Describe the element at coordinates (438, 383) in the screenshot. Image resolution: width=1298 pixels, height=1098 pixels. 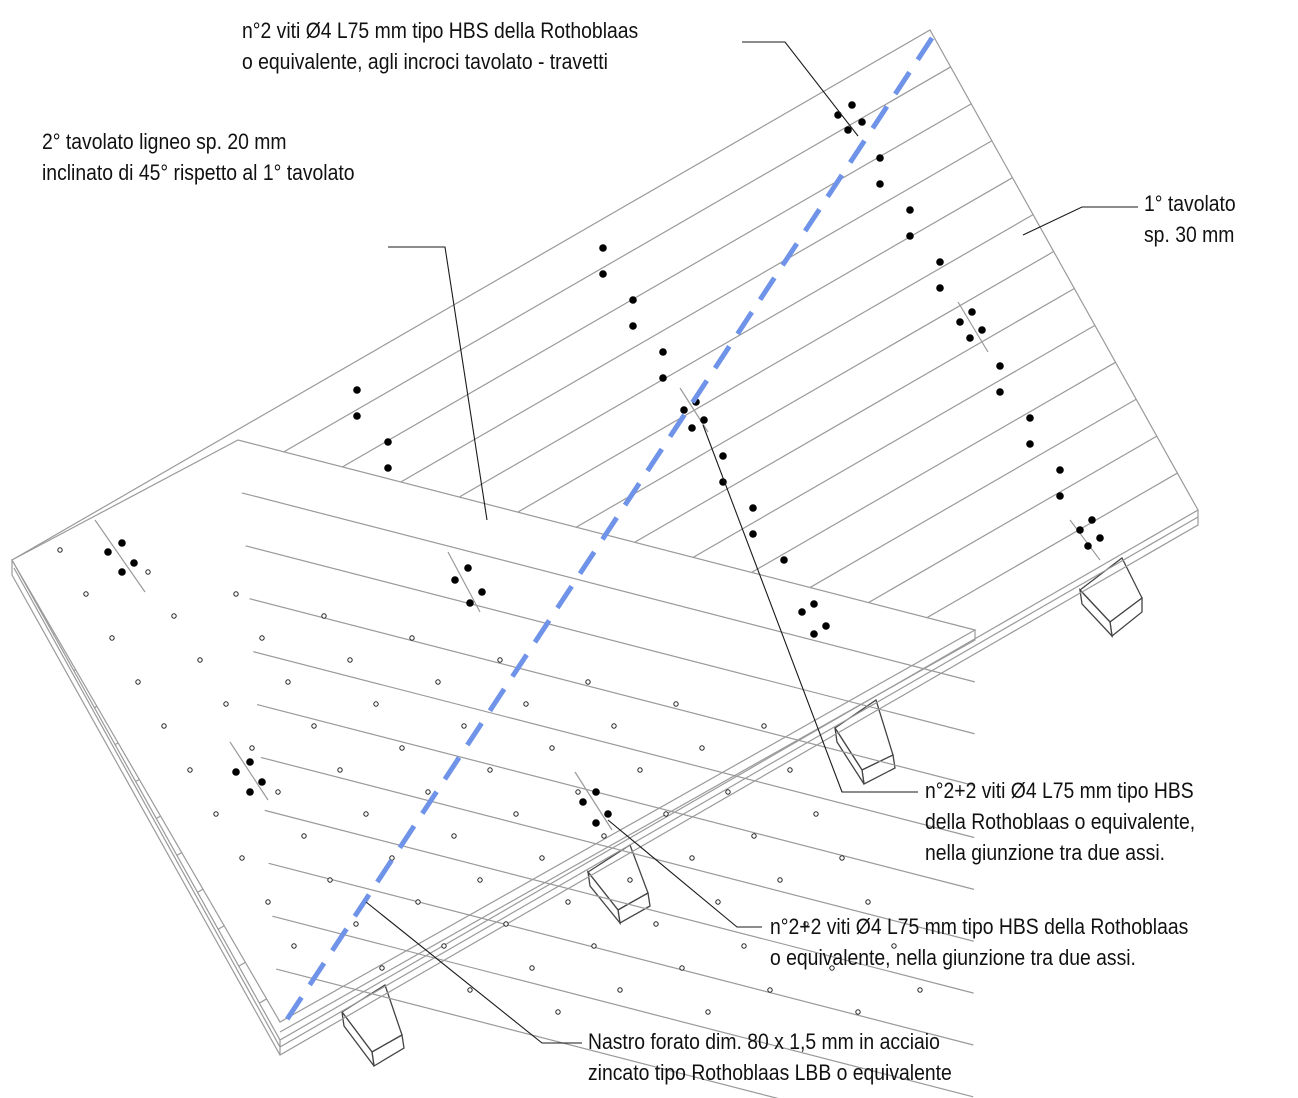
I see `leader-secondo-tavolato` at that location.